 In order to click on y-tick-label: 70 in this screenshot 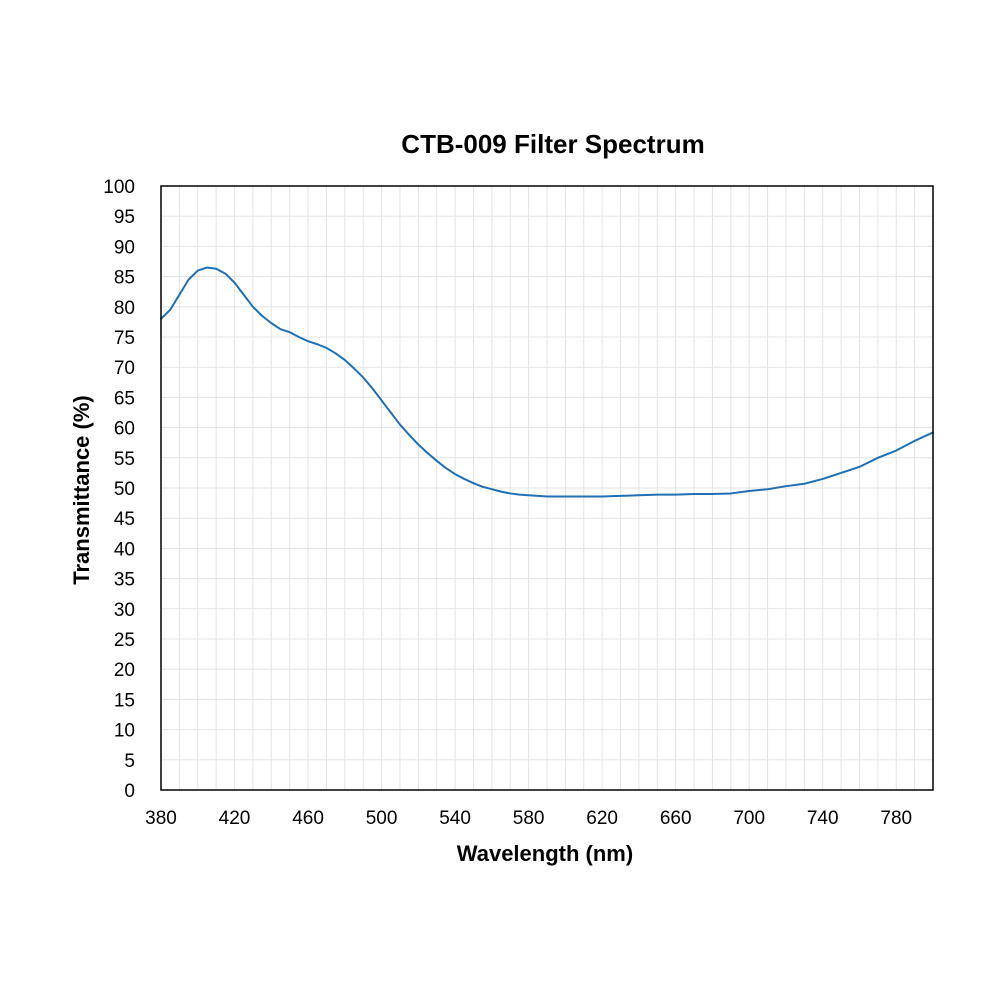, I will do `click(124, 368)`.